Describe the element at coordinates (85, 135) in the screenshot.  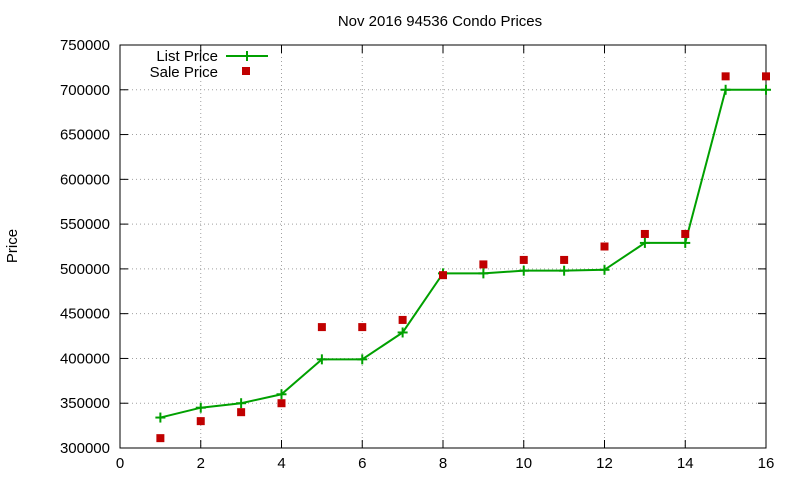
I see `y-tick-label: 650000` at that location.